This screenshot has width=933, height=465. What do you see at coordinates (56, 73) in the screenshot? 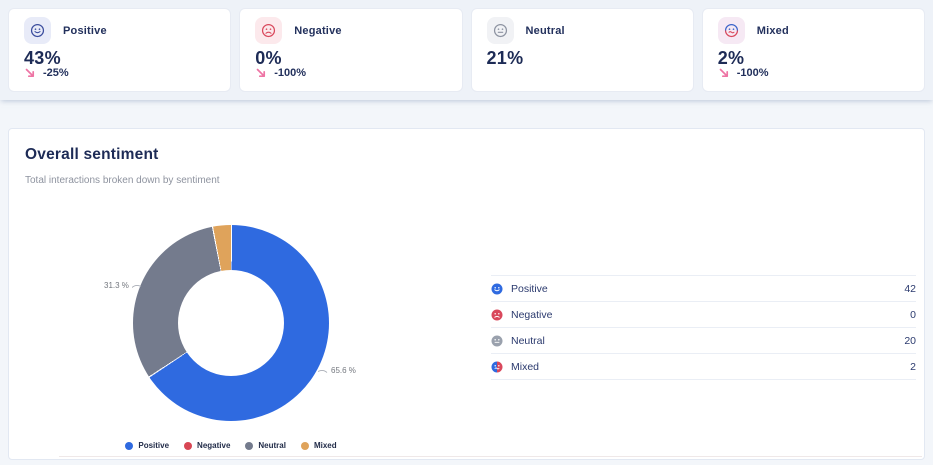
I see `kpi-change-value: -25%` at bounding box center [56, 73].